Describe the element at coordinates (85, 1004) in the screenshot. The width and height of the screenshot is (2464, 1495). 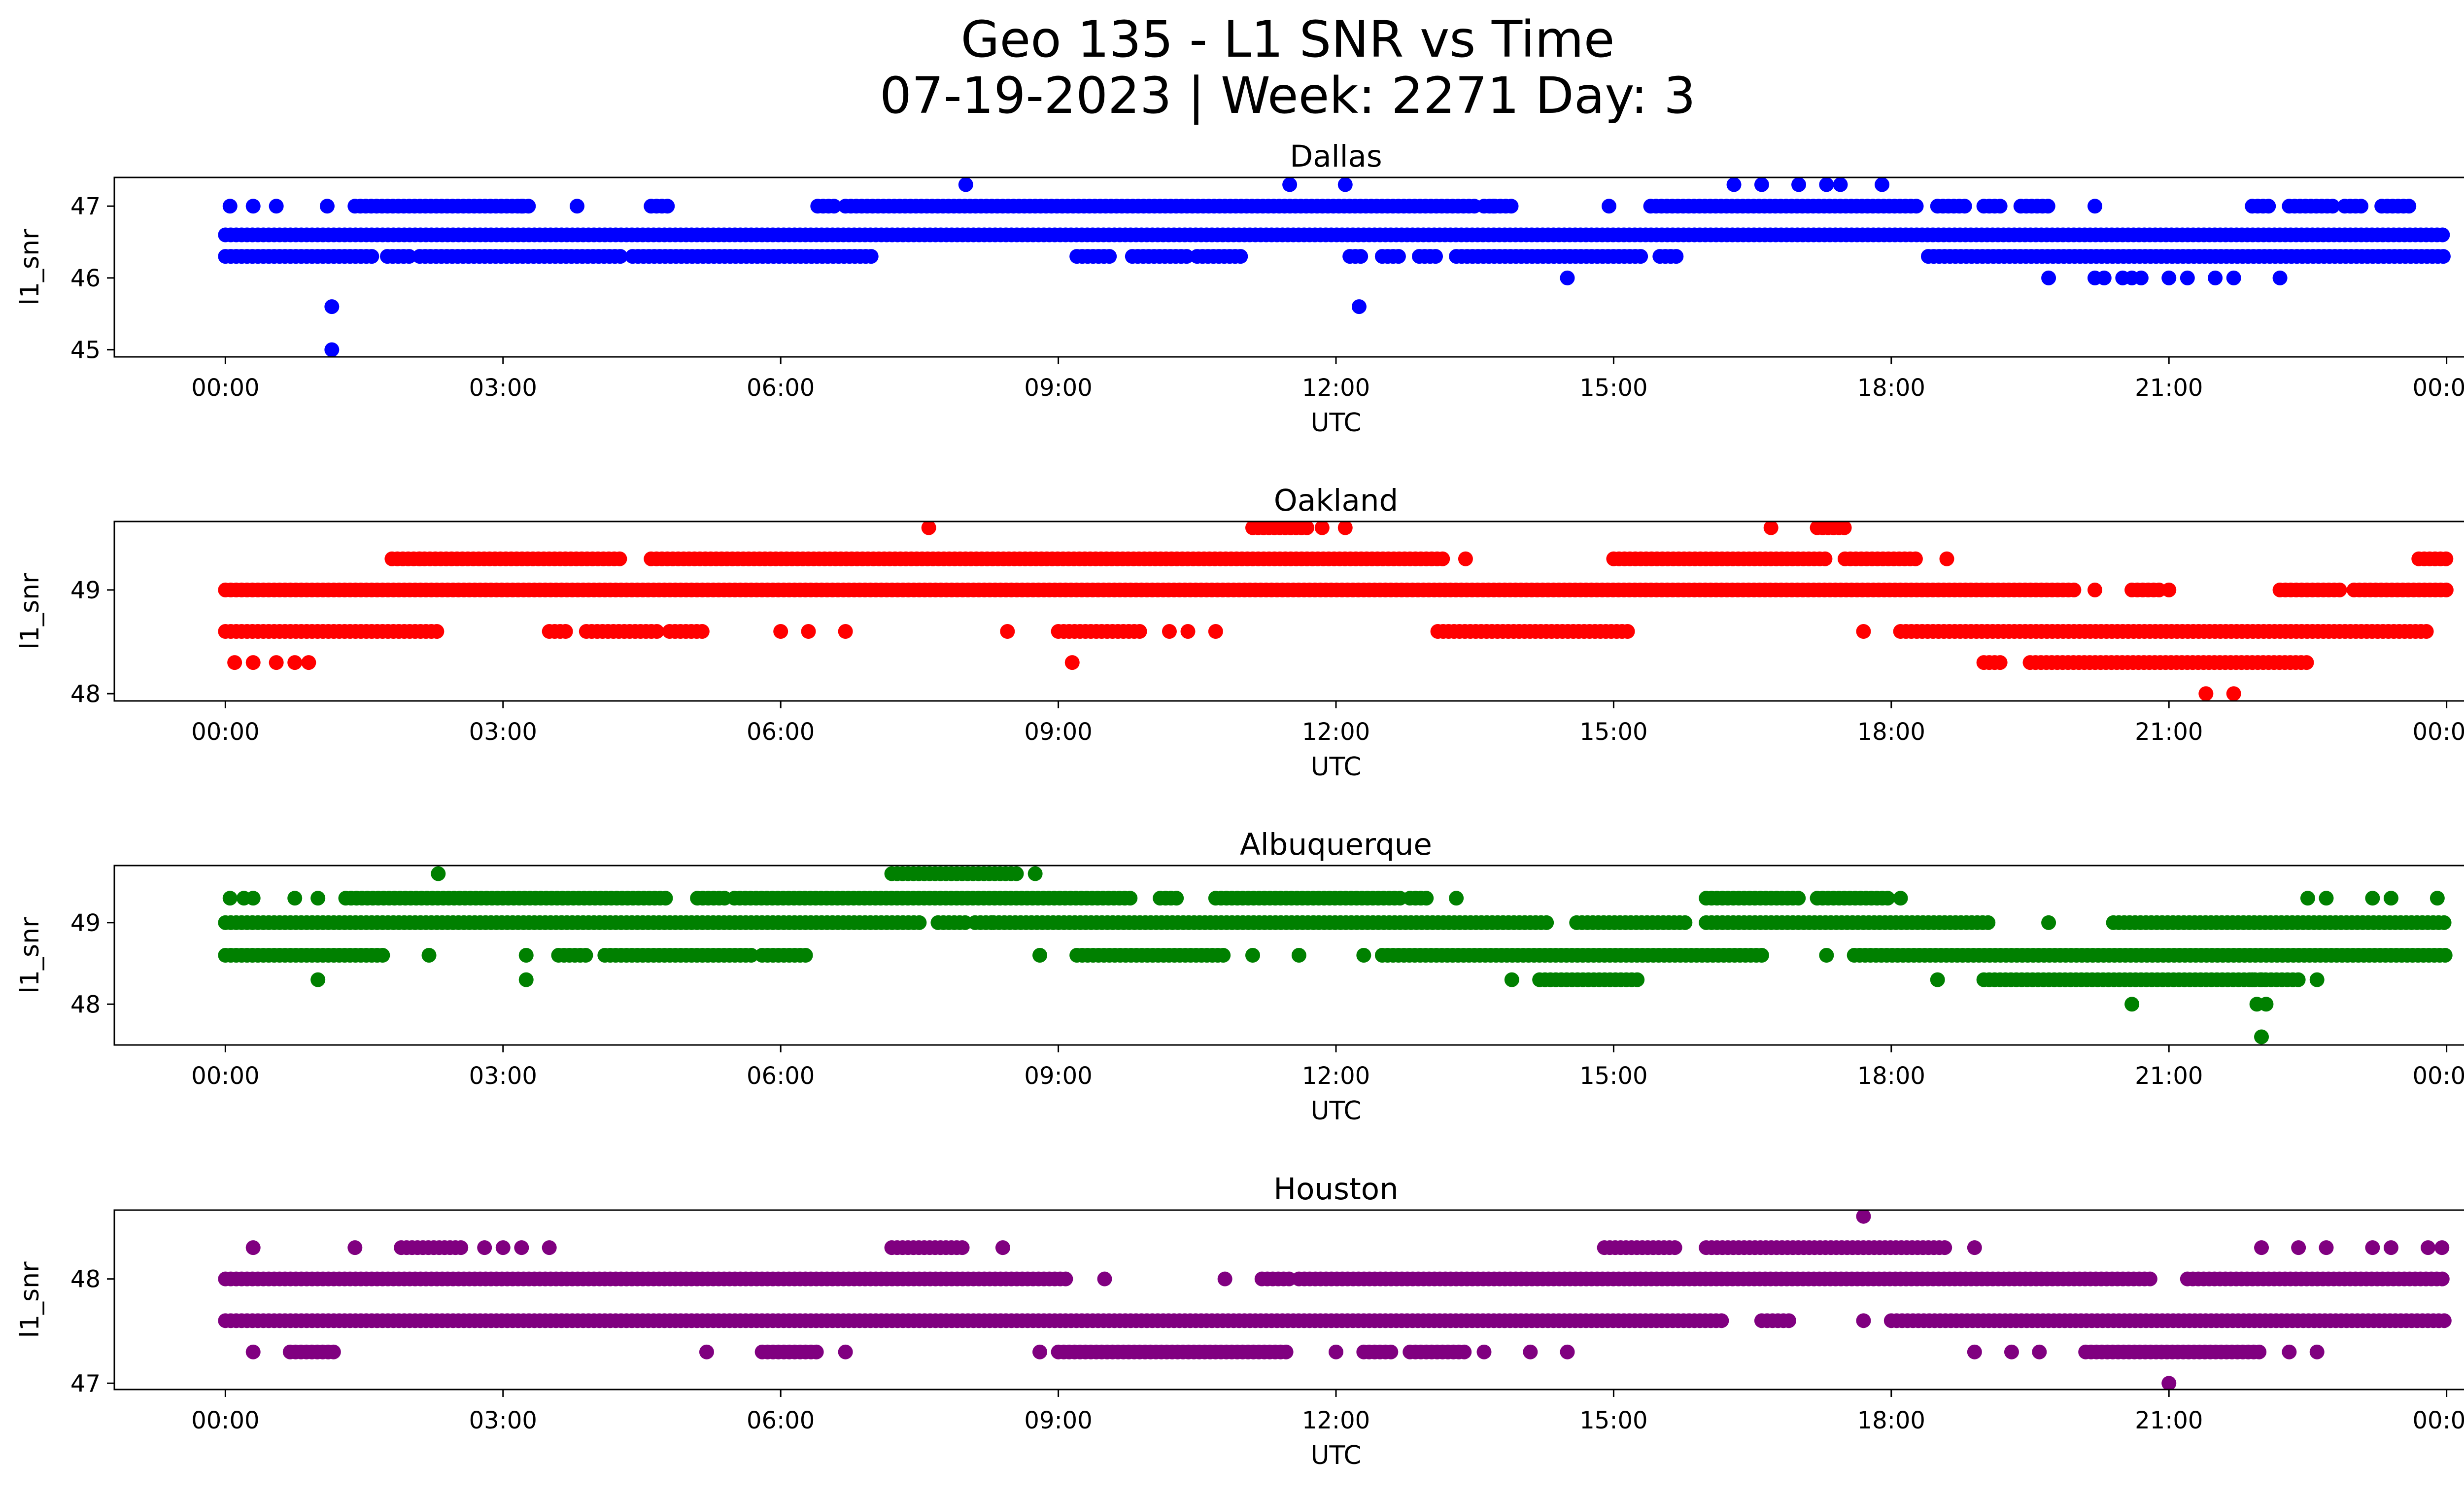
I see `y-tick-label: 48` at that location.